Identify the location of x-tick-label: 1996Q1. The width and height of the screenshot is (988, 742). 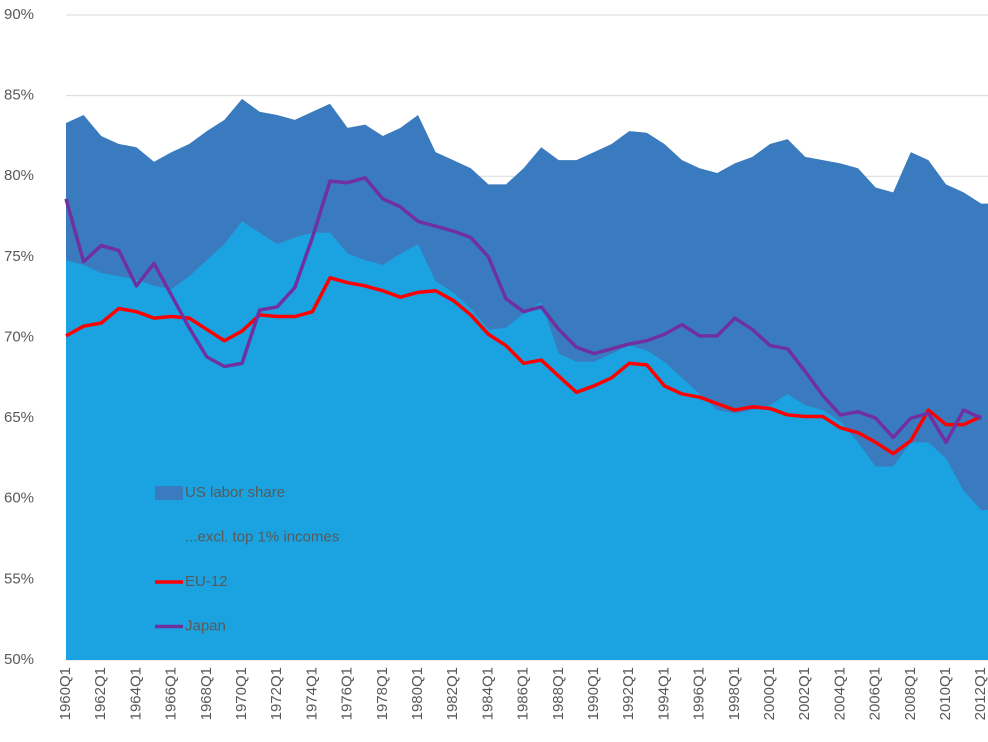
(699, 693).